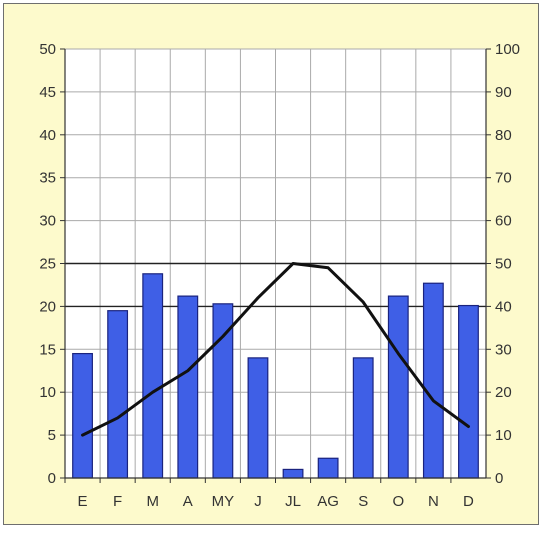 The image size is (547, 533). I want to click on bar-F, so click(118, 394).